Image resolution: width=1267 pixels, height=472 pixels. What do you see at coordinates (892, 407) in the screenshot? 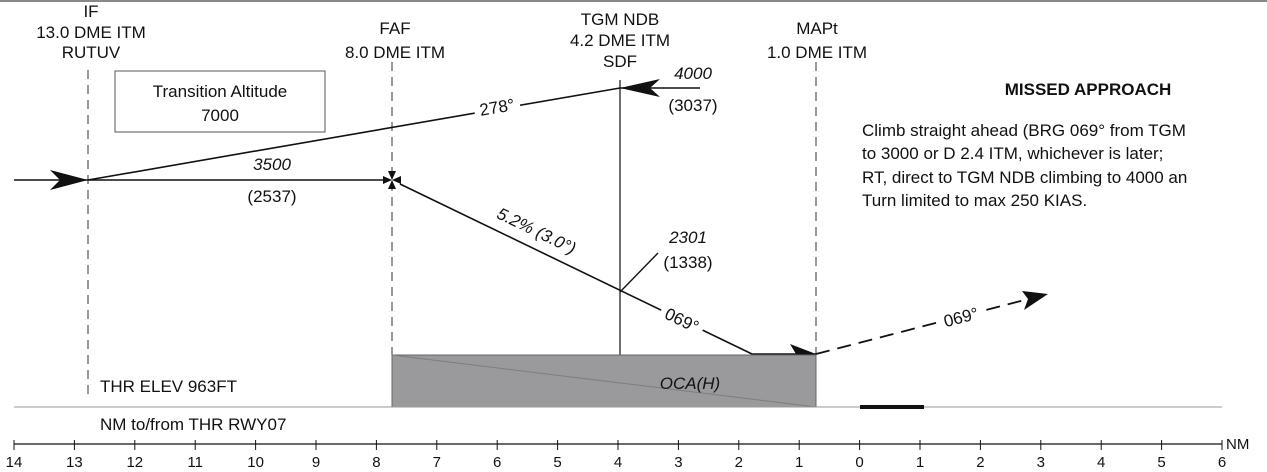
I see `runway-bar` at bounding box center [892, 407].